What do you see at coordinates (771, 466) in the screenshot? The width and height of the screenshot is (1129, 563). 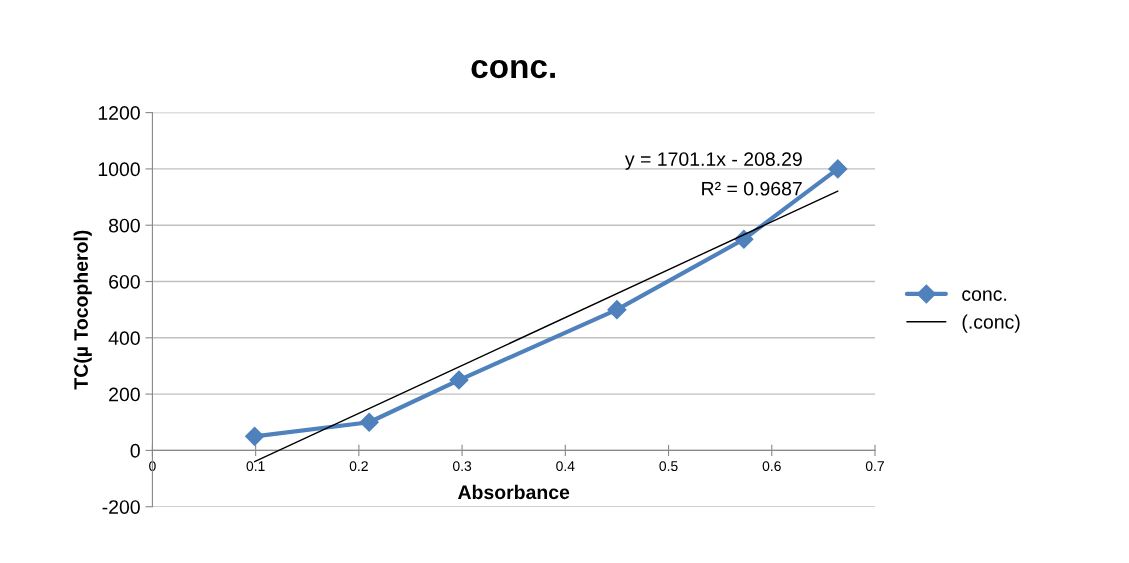 I see `x-tick-label: 0.6` at bounding box center [771, 466].